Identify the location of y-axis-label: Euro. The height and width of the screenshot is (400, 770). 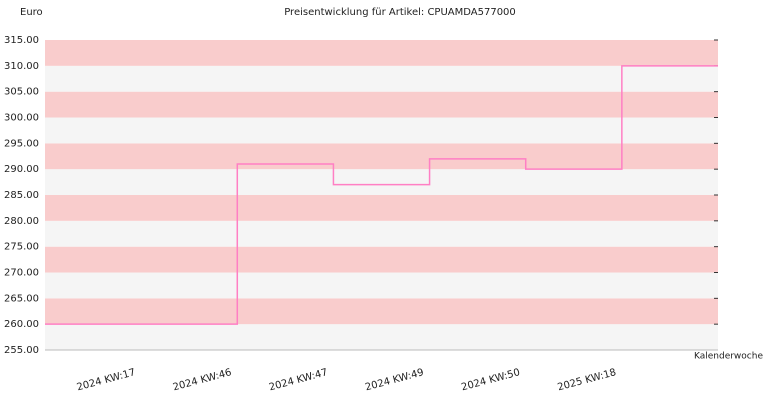
(31, 12).